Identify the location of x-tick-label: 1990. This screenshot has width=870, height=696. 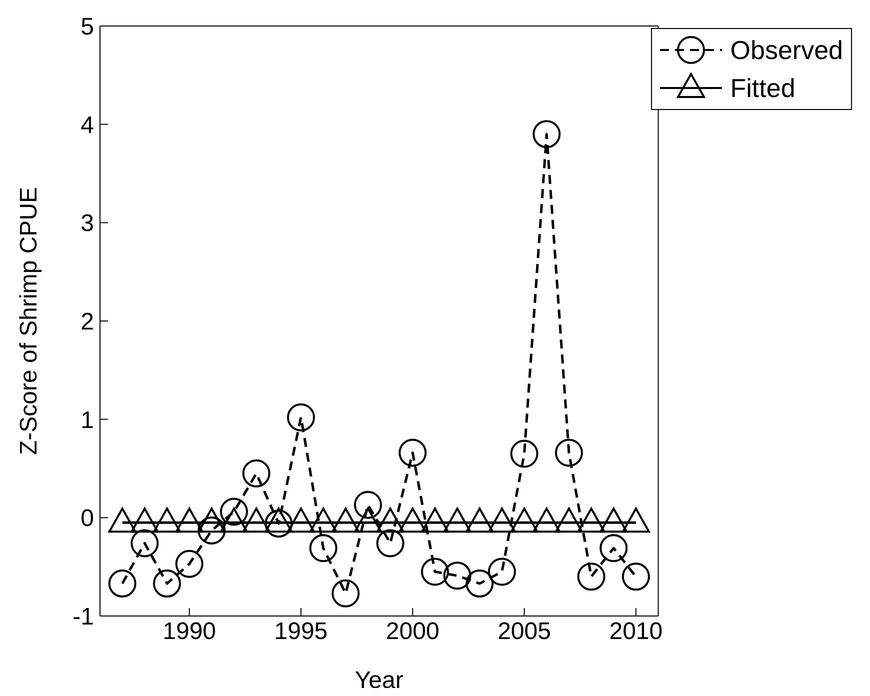
(189, 632).